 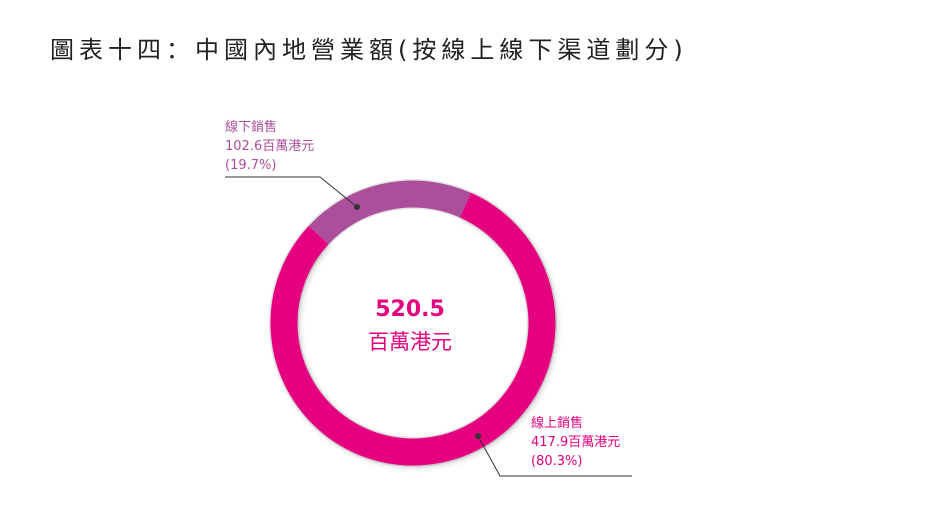 I want to click on leader-dot-offline, so click(x=357, y=207).